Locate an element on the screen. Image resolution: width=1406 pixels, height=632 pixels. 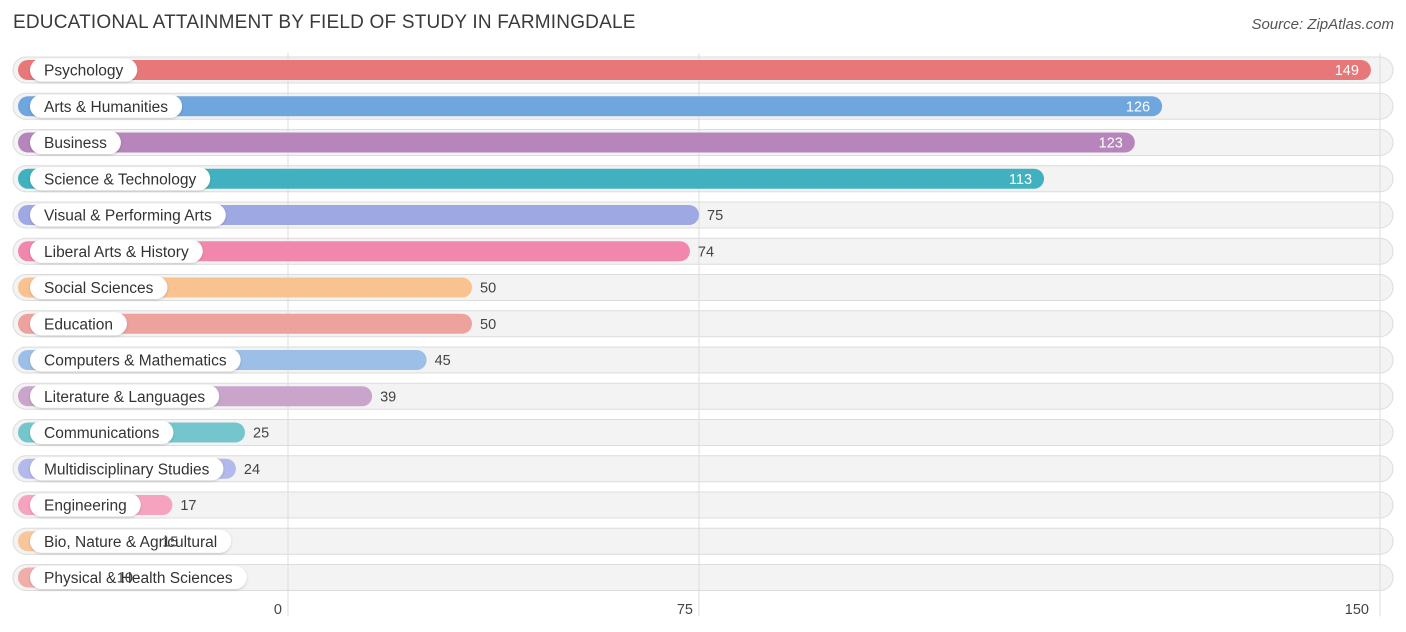
category-label: Education is located at coordinates (78, 324).